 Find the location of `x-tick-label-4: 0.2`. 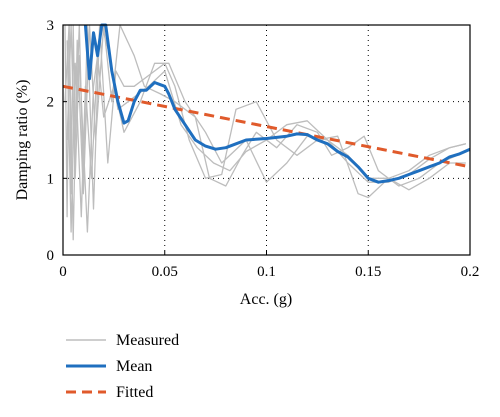

x-tick-label-4: 0.2 is located at coordinates (470, 272).